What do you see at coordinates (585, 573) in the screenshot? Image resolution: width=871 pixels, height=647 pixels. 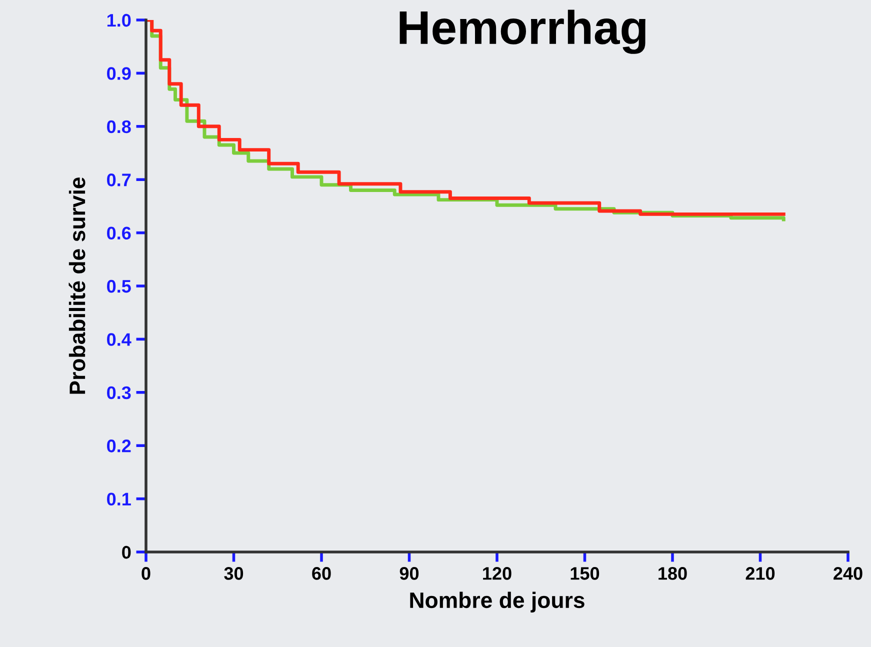 I see `x-tick-label: 150` at bounding box center [585, 573].